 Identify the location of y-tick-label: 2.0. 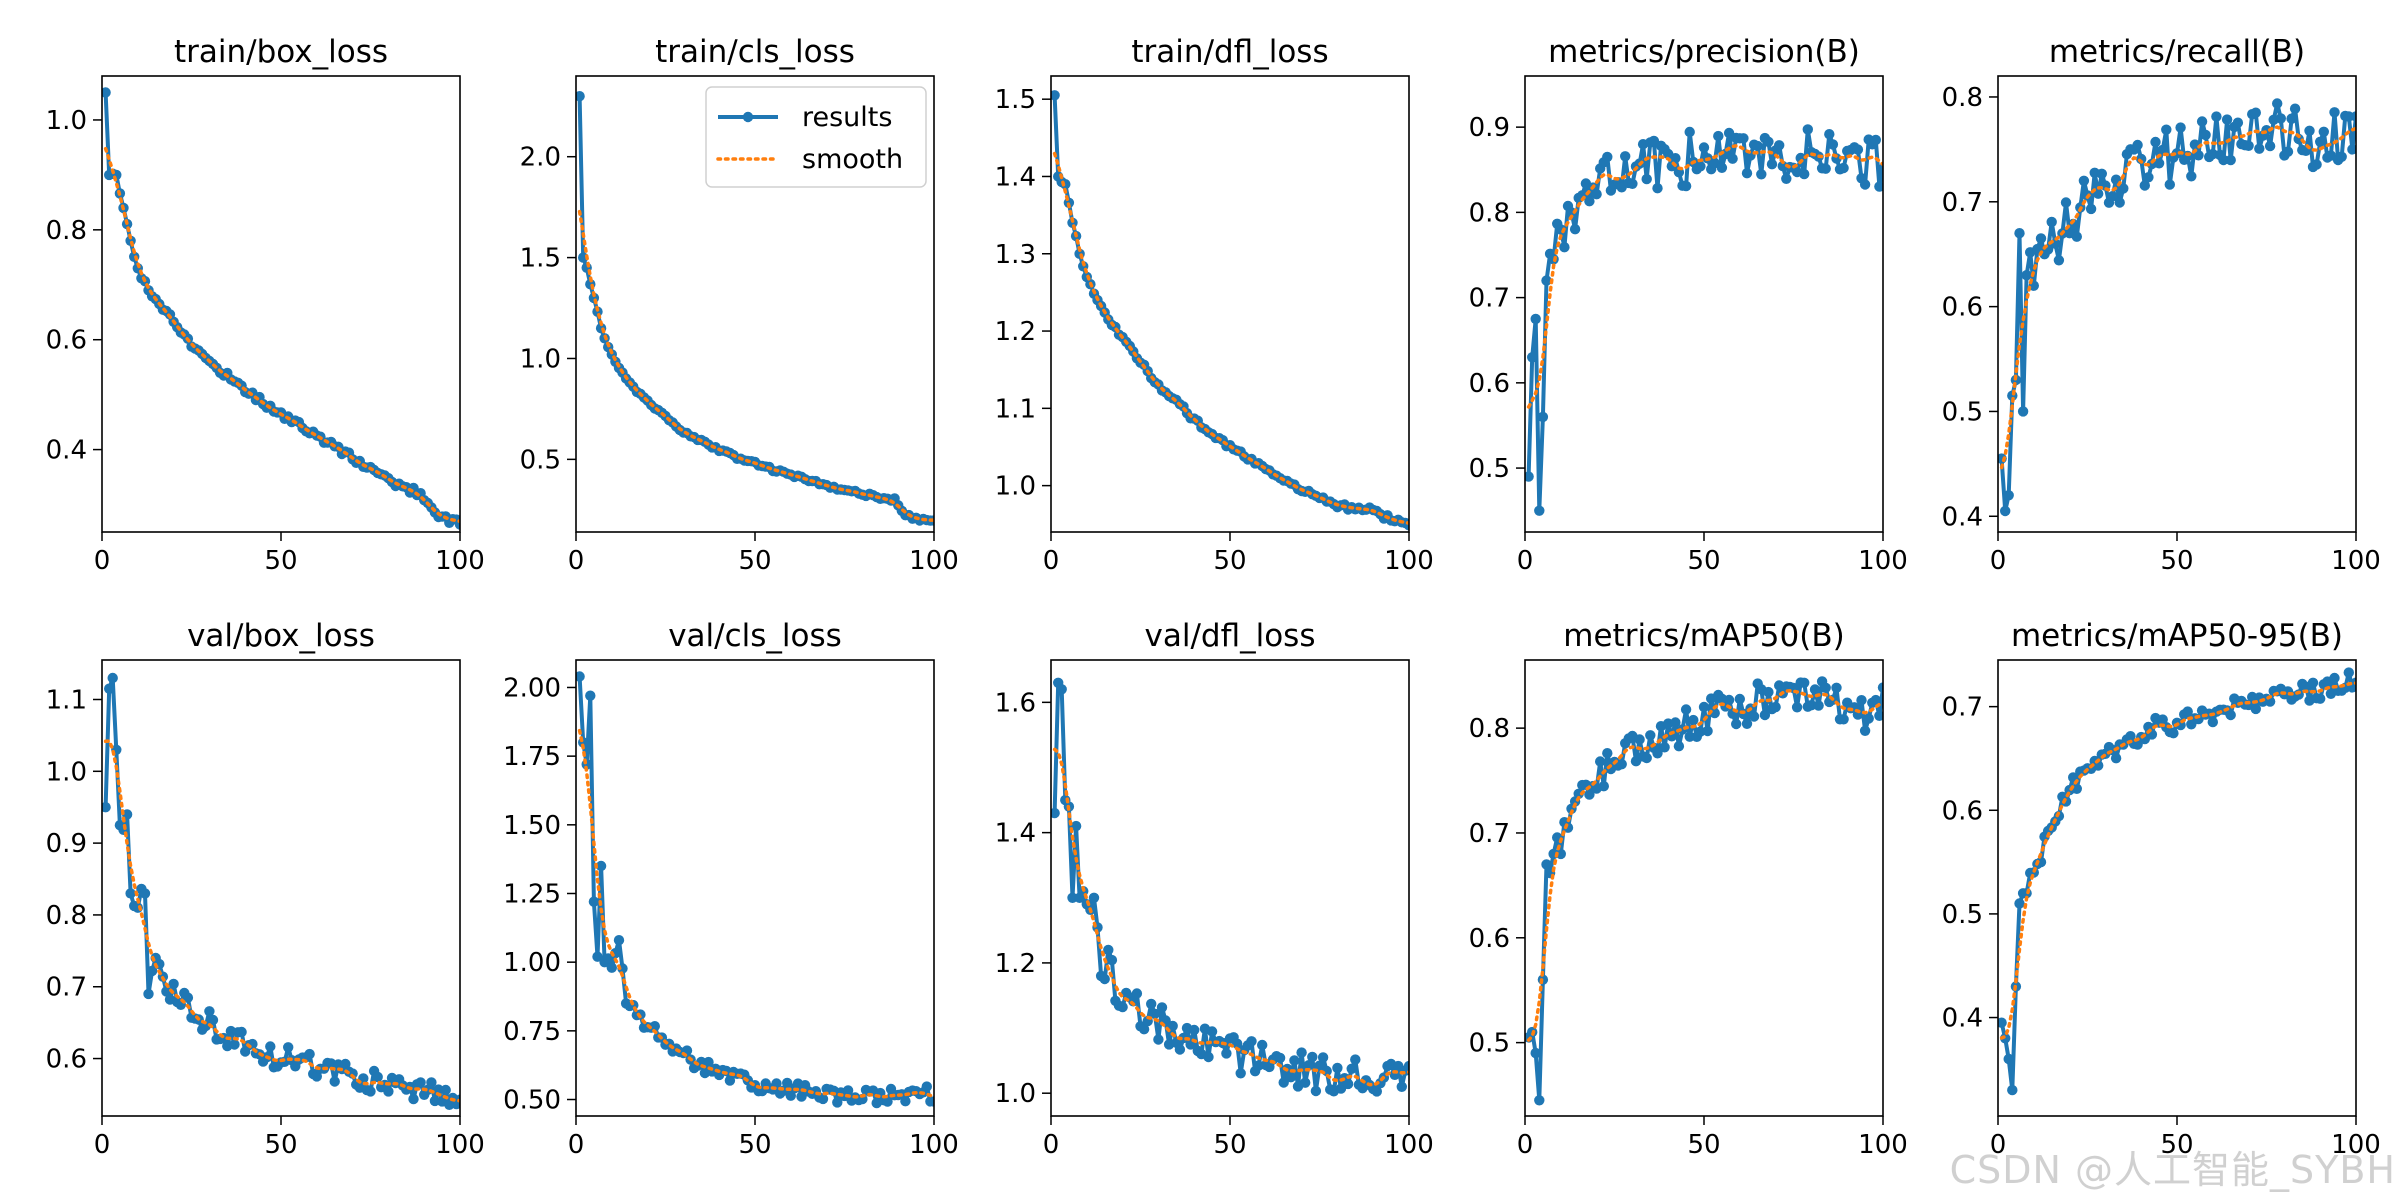
(540, 158).